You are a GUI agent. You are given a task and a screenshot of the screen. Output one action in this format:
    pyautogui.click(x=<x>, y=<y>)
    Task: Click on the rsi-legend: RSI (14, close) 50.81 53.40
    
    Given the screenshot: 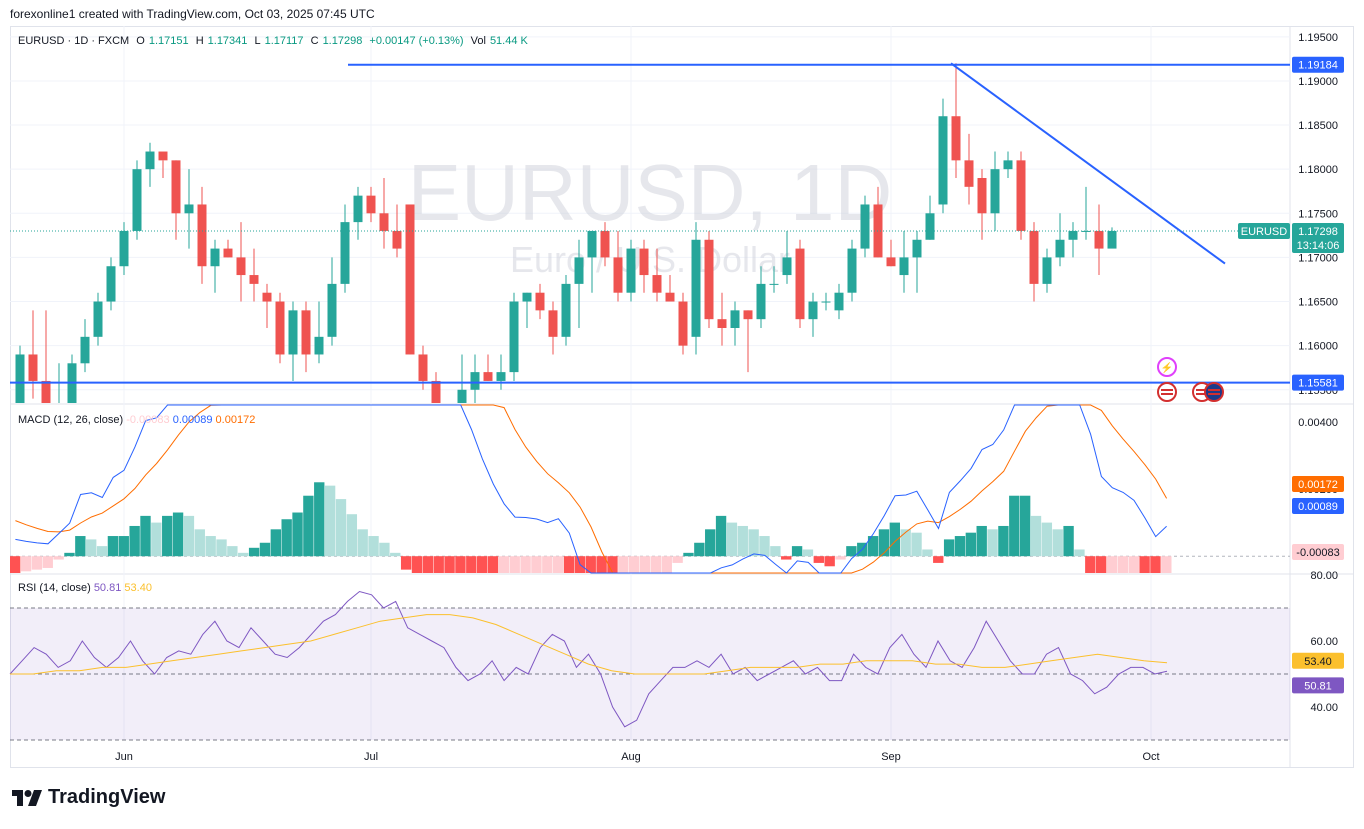 What is the action you would take?
    pyautogui.click(x=85, y=588)
    